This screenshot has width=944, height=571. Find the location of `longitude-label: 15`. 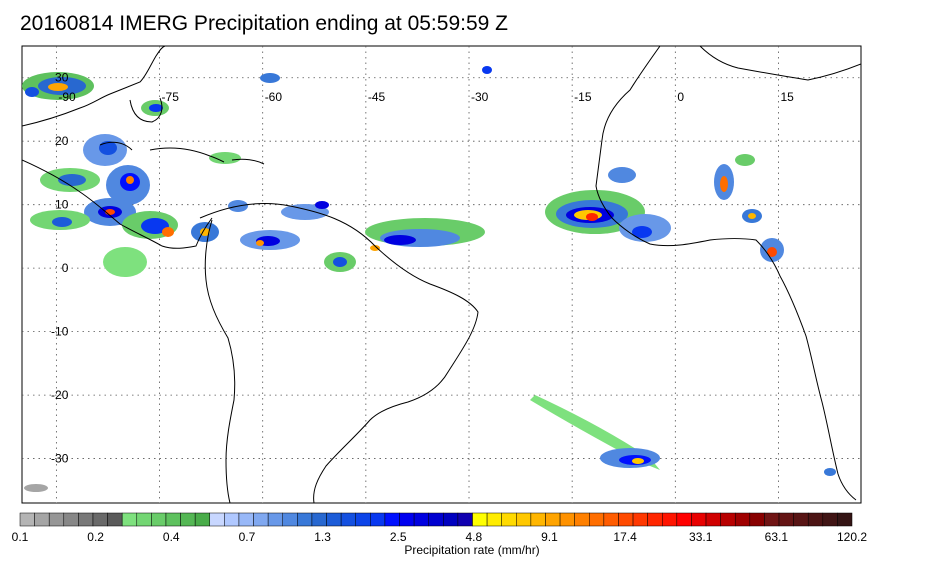

longitude-label: 15 is located at coordinates (787, 97).